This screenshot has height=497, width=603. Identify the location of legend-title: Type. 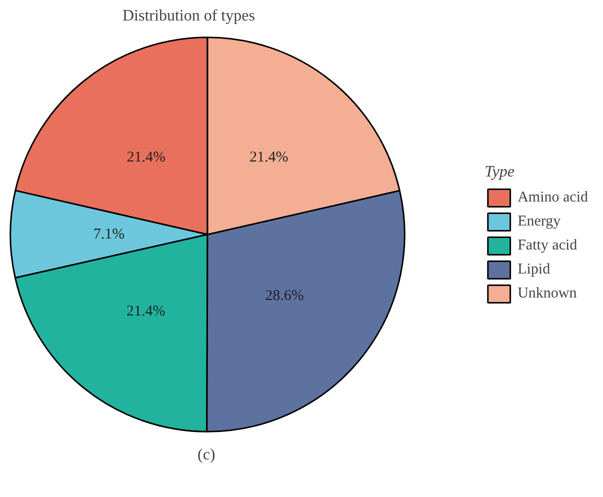
(500, 173).